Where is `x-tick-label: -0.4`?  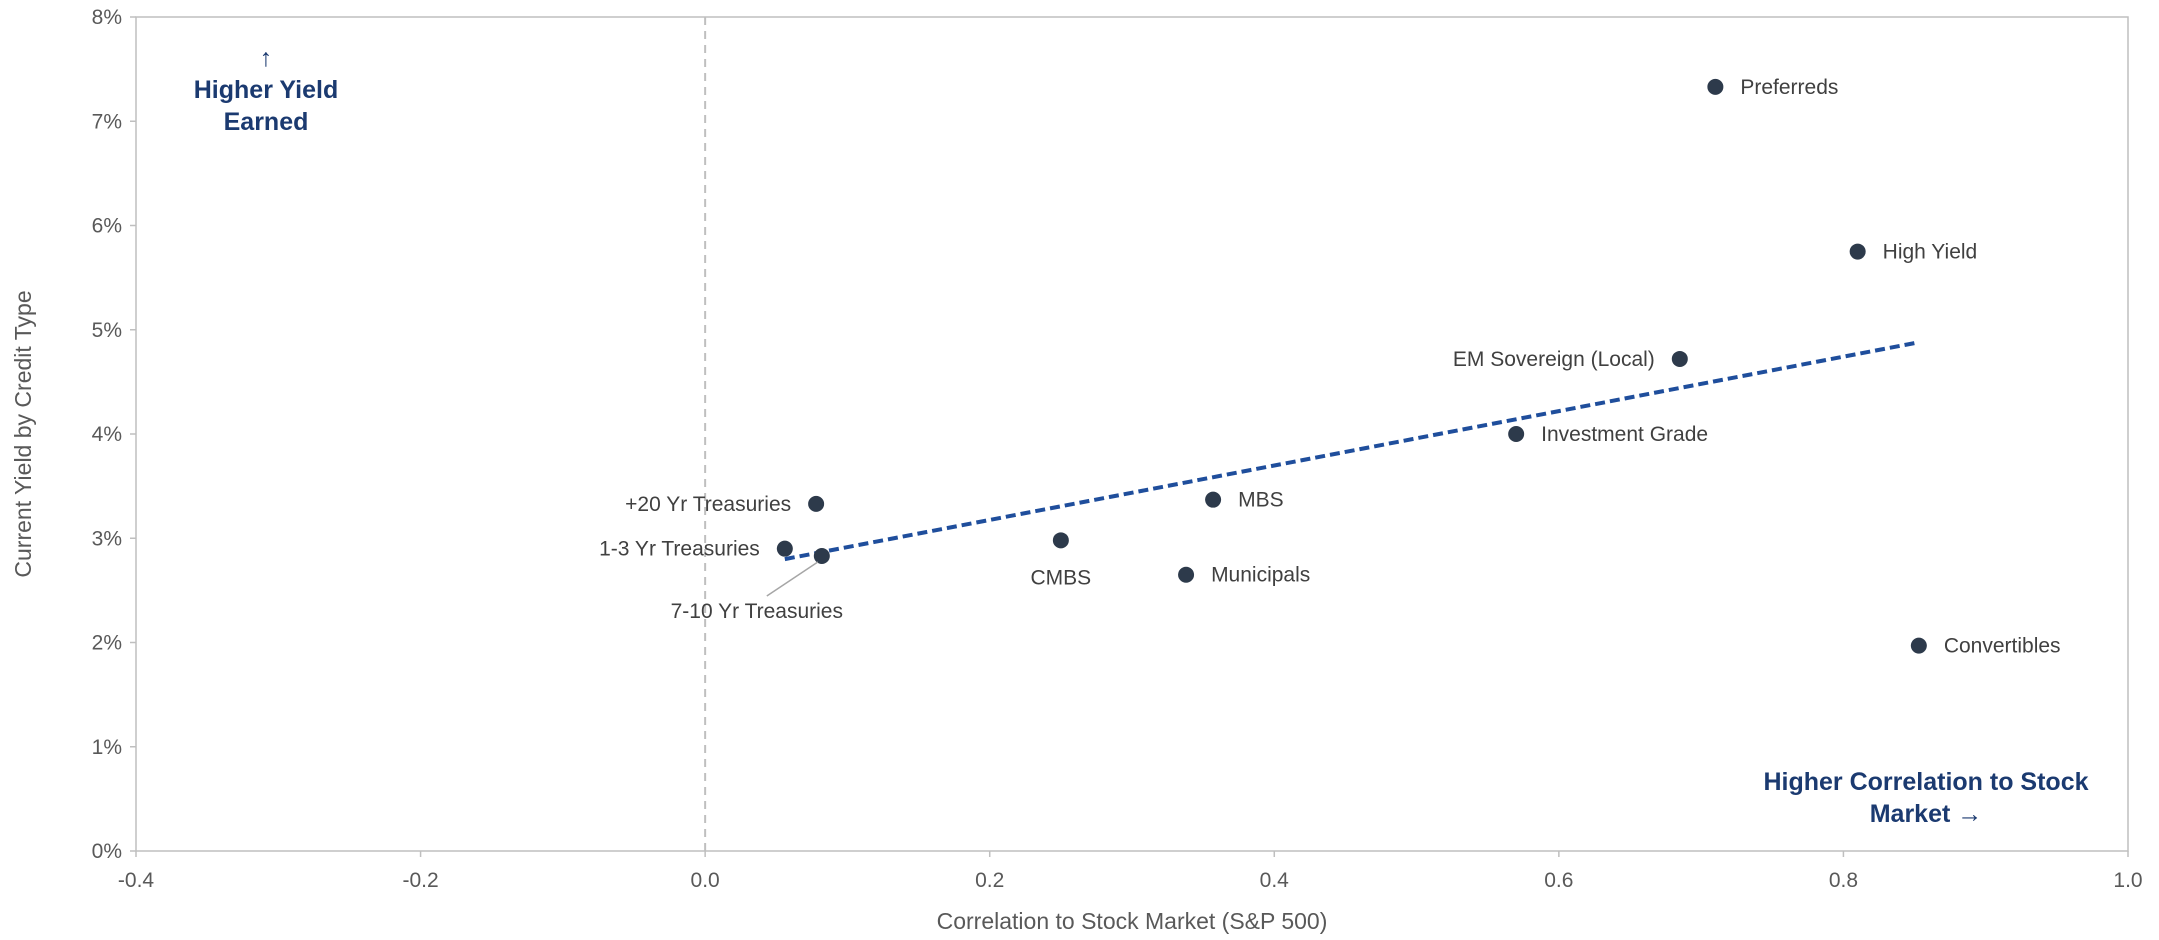 x-tick-label: -0.4 is located at coordinates (136, 880).